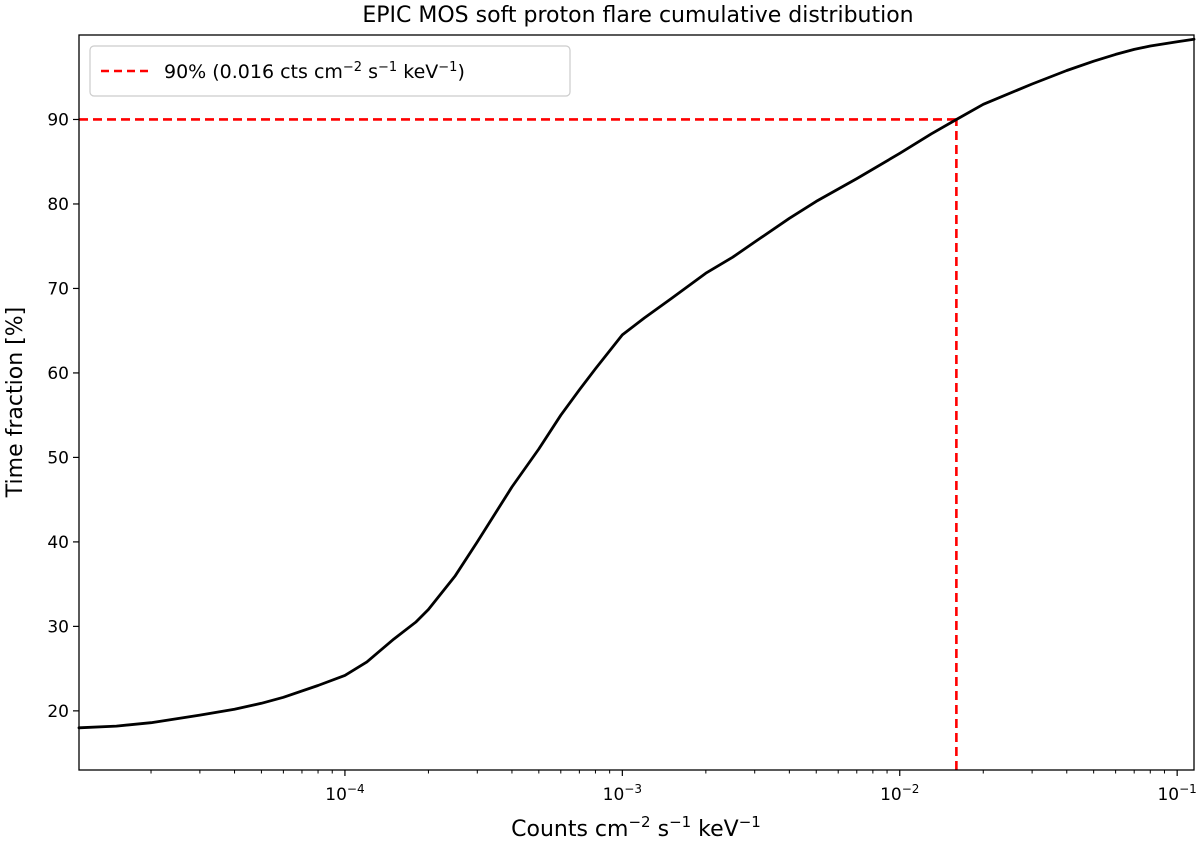  I want to click on y-tick-label: 20, so click(58, 712).